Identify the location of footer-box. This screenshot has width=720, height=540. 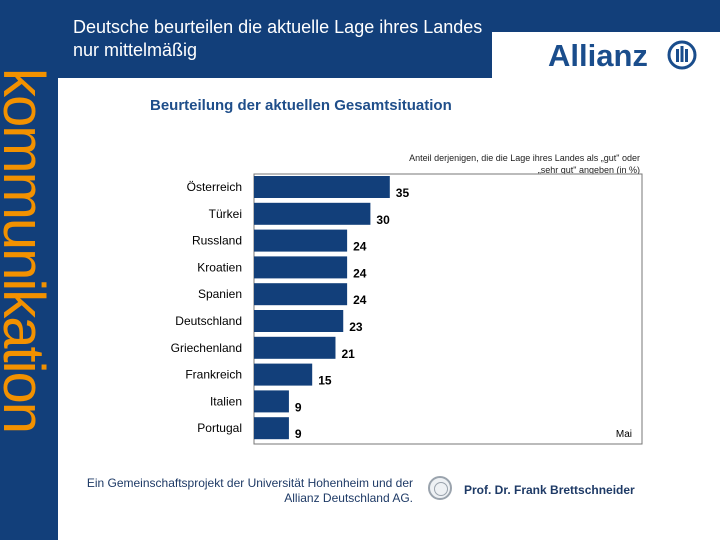
(240, 488).